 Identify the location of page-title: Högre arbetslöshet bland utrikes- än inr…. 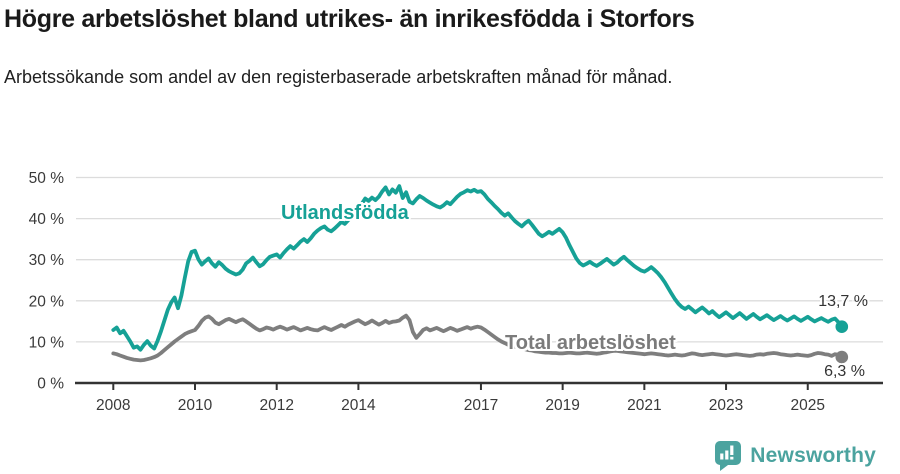
(349, 19).